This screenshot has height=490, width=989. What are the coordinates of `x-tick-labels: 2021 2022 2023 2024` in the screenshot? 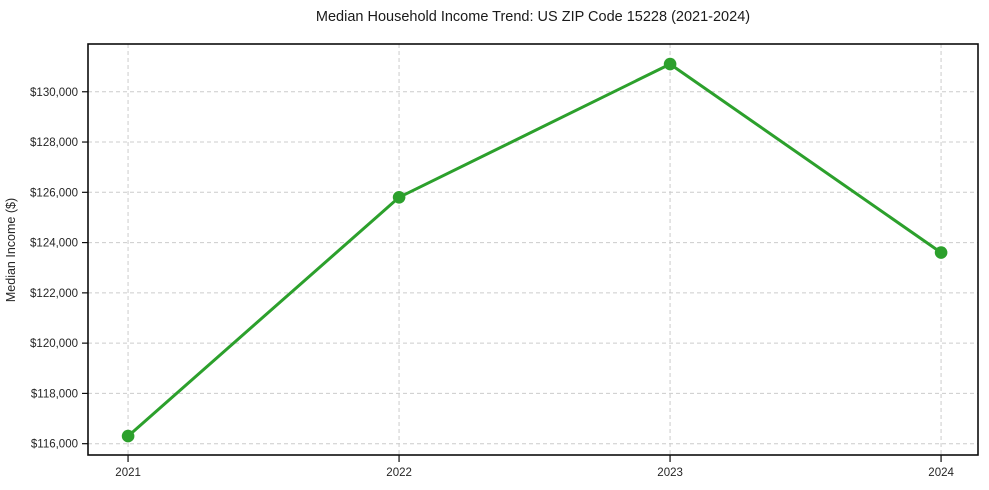 It's located at (534, 473).